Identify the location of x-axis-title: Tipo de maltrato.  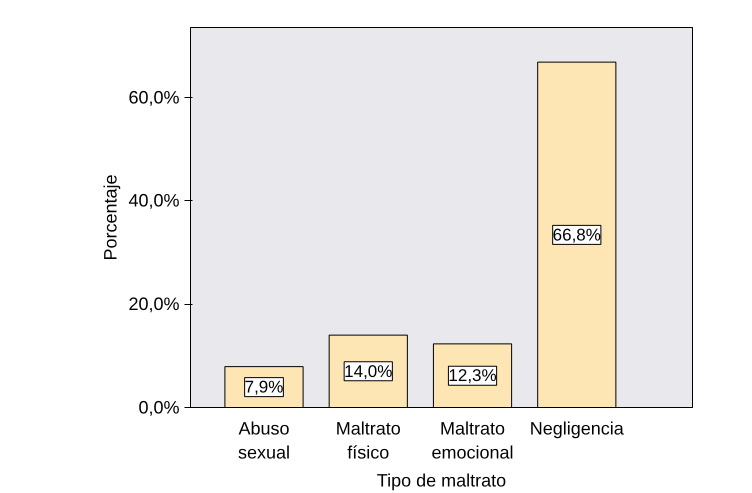
(441, 480).